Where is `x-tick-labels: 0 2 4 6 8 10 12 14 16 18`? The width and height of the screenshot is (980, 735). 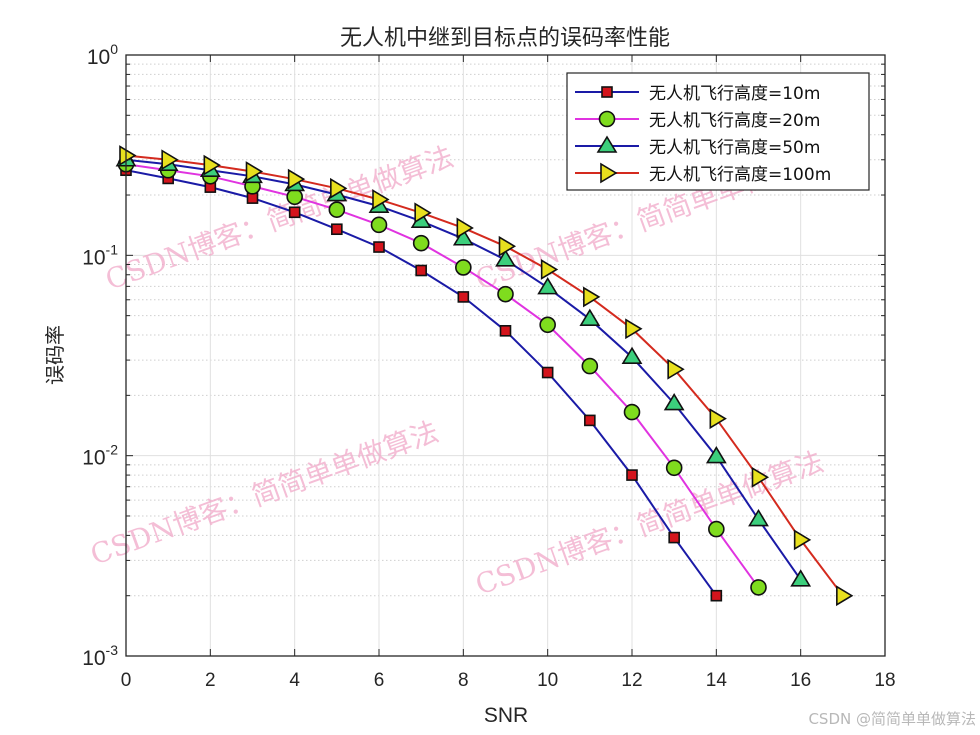
x-tick-labels: 0 2 4 6 8 10 12 14 16 18 is located at coordinates (508, 680).